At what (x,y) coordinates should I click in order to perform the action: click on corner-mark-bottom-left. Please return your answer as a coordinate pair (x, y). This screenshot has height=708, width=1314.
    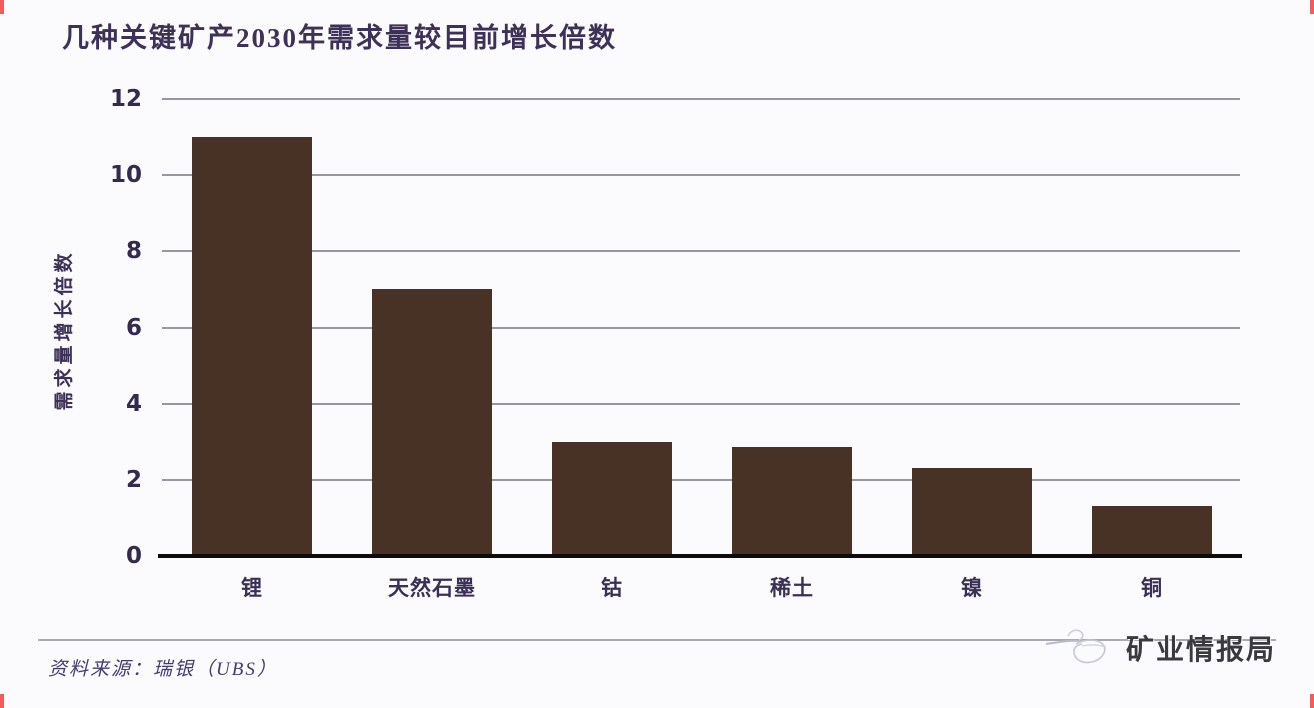
    Looking at the image, I should click on (2, 701).